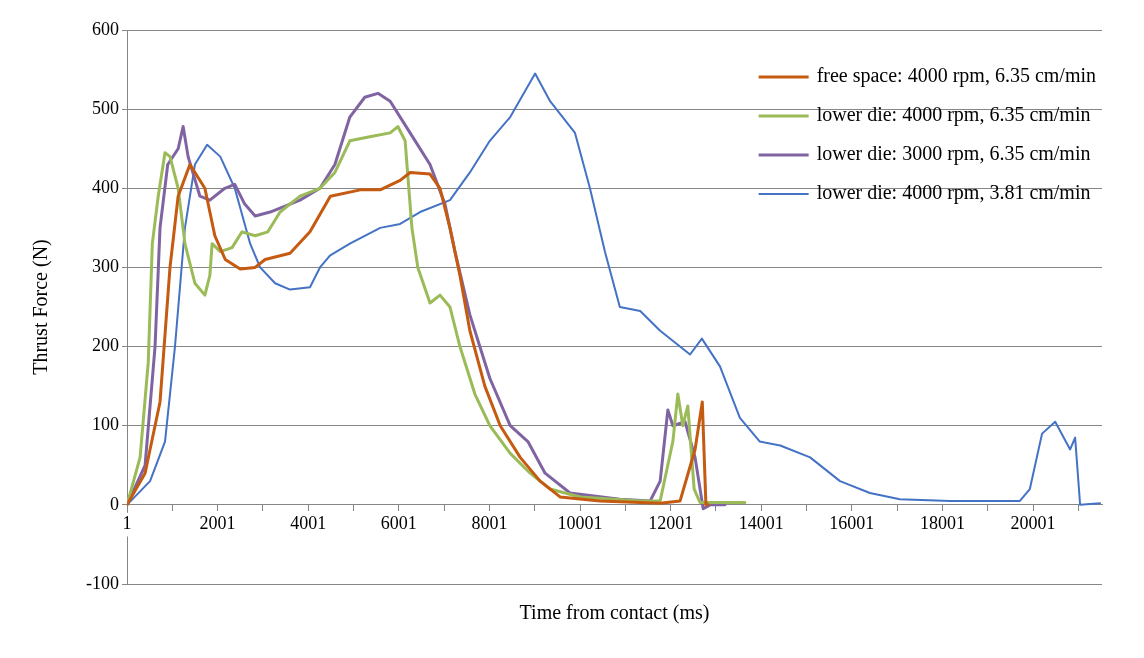  I want to click on x-tick-label: 10001, so click(580, 523).